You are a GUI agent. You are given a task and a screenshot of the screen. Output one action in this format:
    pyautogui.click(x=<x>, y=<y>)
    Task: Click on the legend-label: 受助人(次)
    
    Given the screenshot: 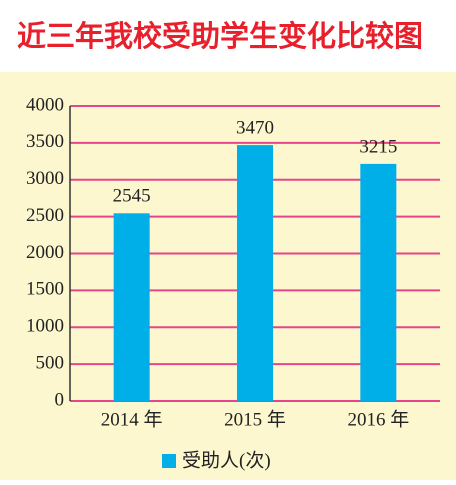 What is the action you would take?
    pyautogui.click(x=226, y=460)
    